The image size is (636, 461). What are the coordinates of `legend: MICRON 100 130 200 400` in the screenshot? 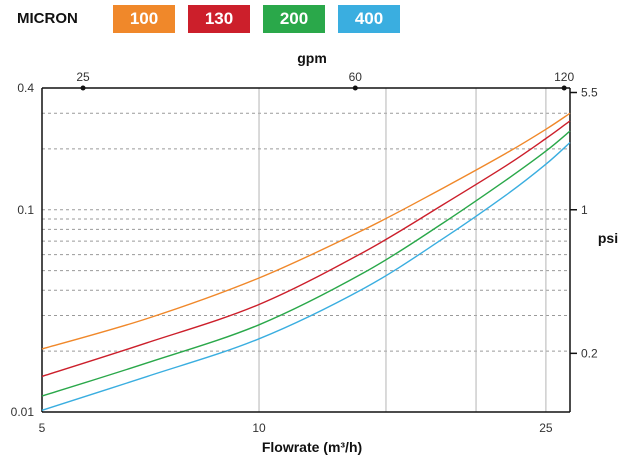 It's located at (318, 20).